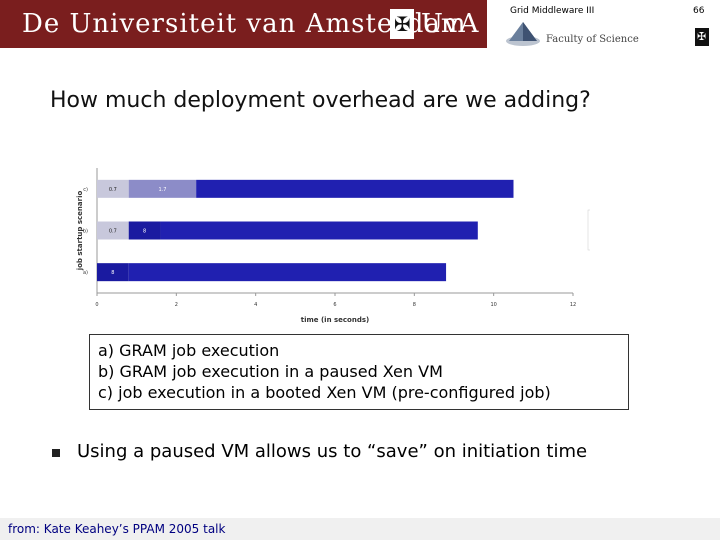 Image resolution: width=720 pixels, height=540 pixels. I want to click on x-tick-label: 0, so click(96, 305).